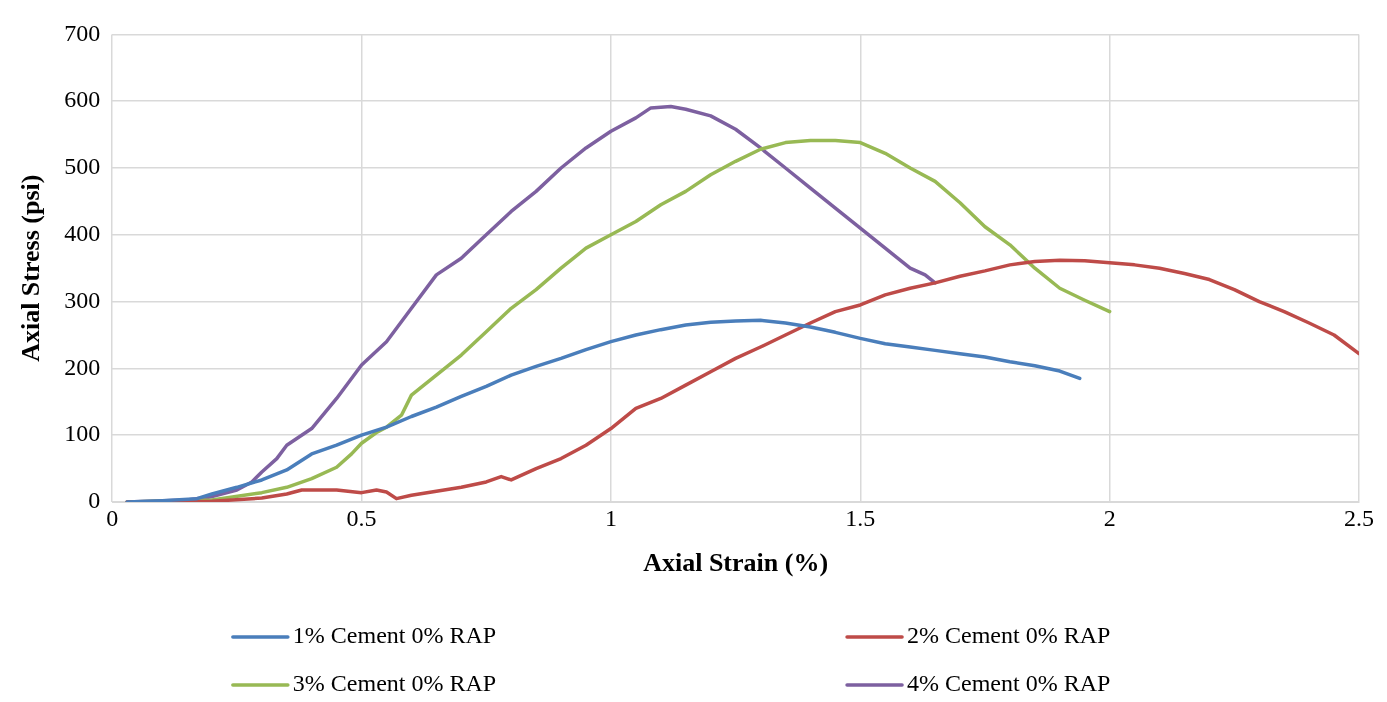 Image resolution: width=1387 pixels, height=702 pixels. Describe the element at coordinates (82, 233) in the screenshot. I see `y-tick-label: 400` at that location.